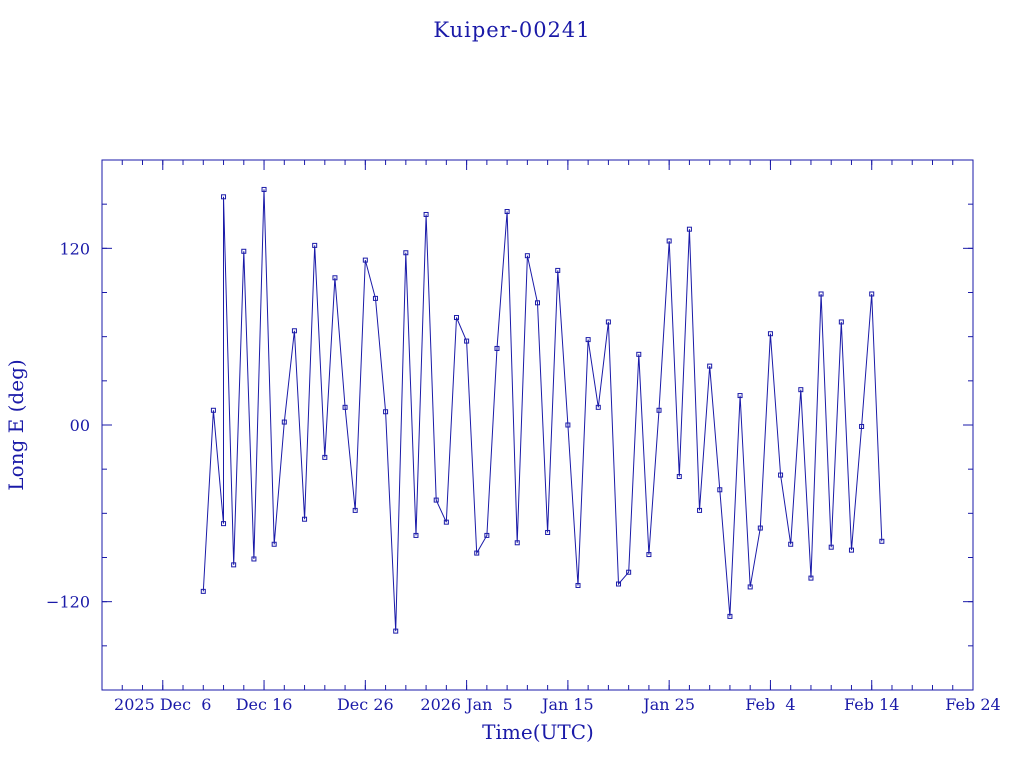  I want to click on x-tick-label: 2025 Dec 6, so click(162, 704).